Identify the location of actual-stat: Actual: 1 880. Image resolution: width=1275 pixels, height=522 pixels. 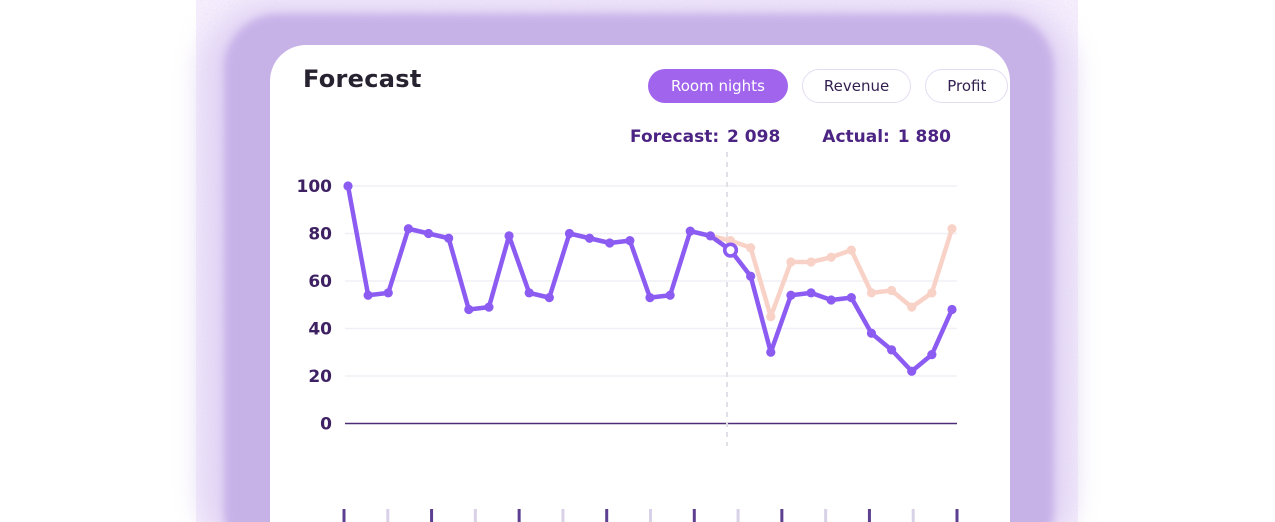
(887, 137).